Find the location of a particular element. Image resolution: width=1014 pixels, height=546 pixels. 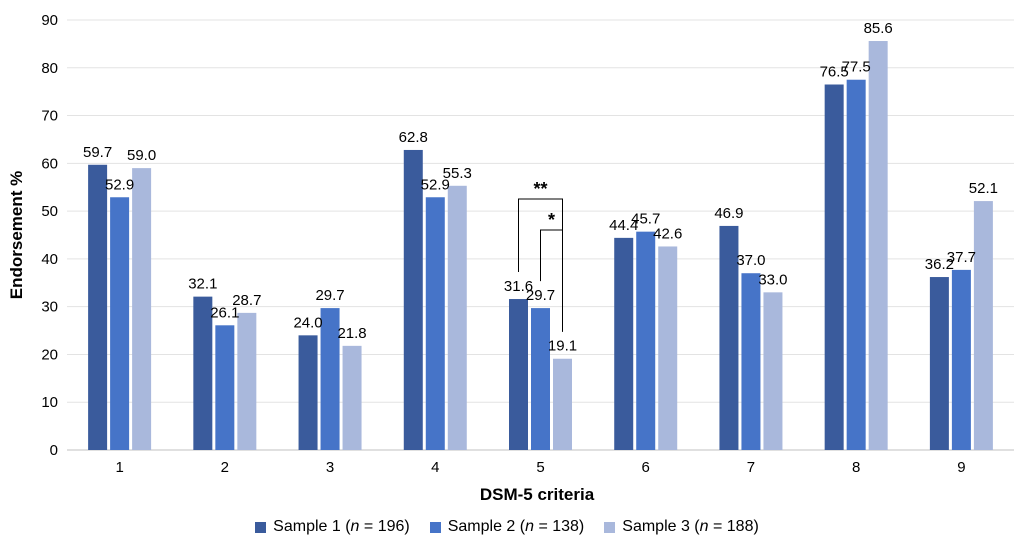

data-label: 59.0 is located at coordinates (141, 155).